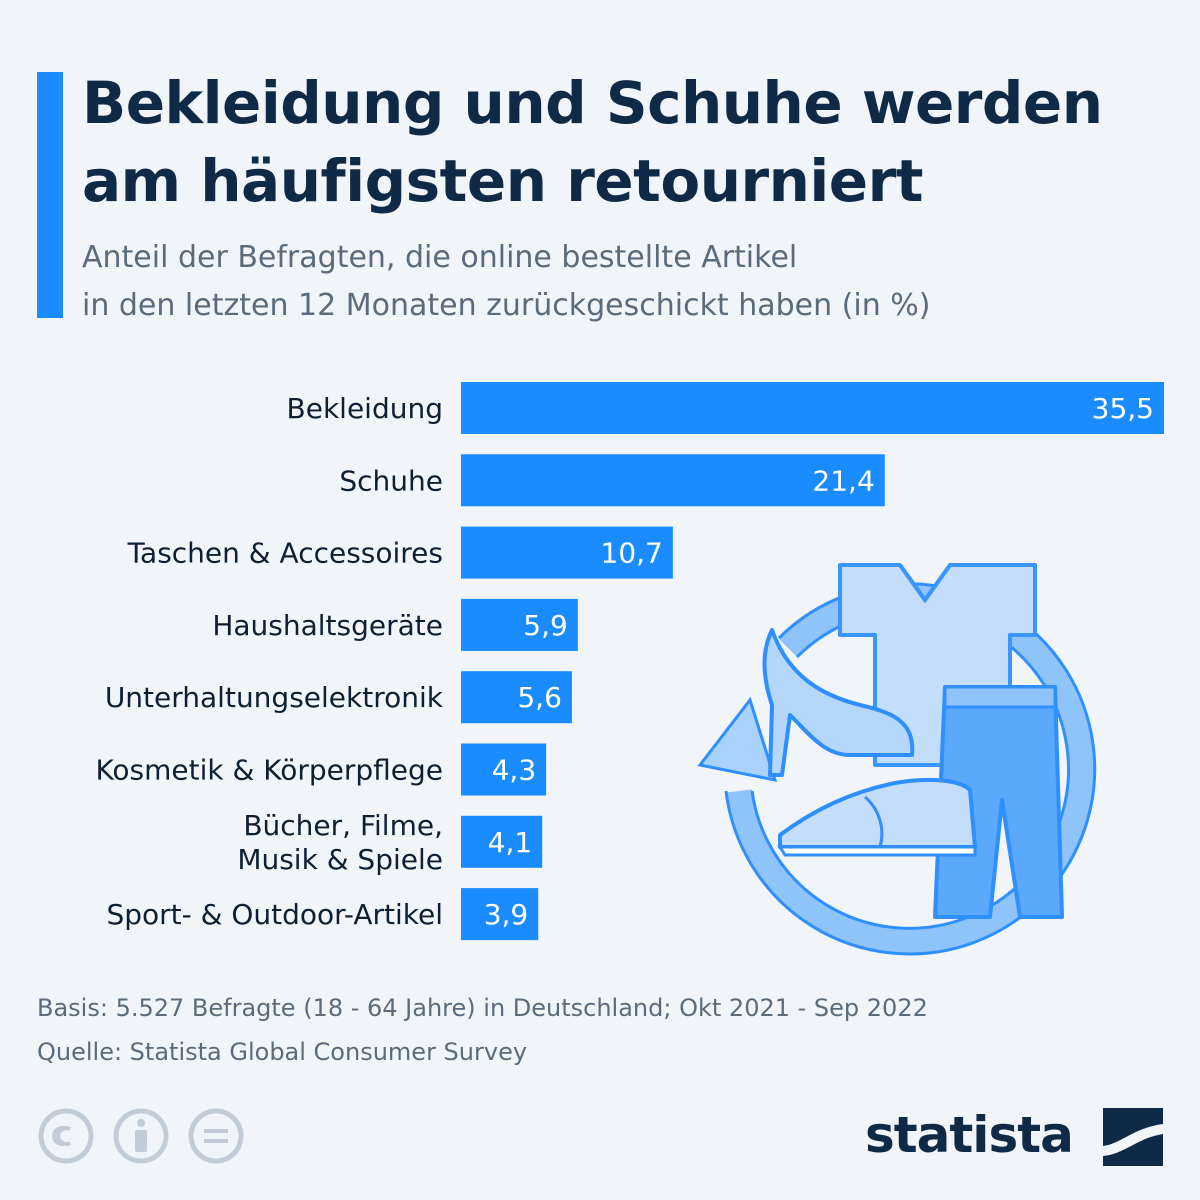  Describe the element at coordinates (285, 553) in the screenshot. I see `category-label-3: Taschen & Accessoires` at that location.